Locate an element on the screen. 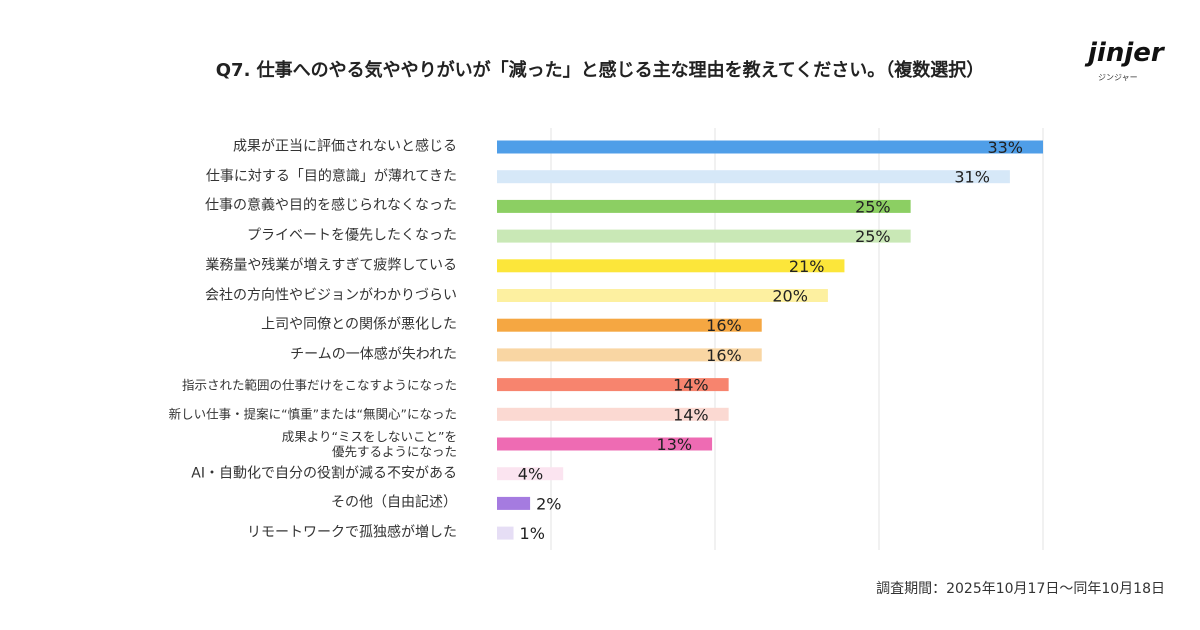  category-label: AI・自動化で自分の役割が減る不安がある is located at coordinates (324, 473).